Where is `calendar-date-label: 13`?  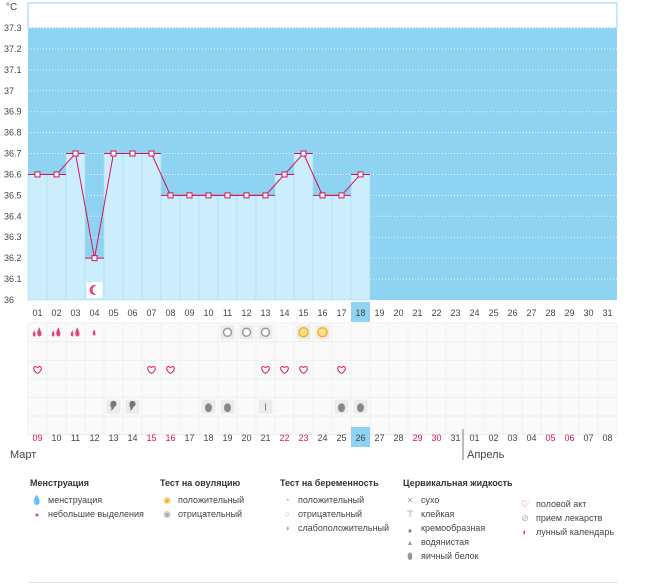 calendar-date-label: 13 is located at coordinates (113, 438).